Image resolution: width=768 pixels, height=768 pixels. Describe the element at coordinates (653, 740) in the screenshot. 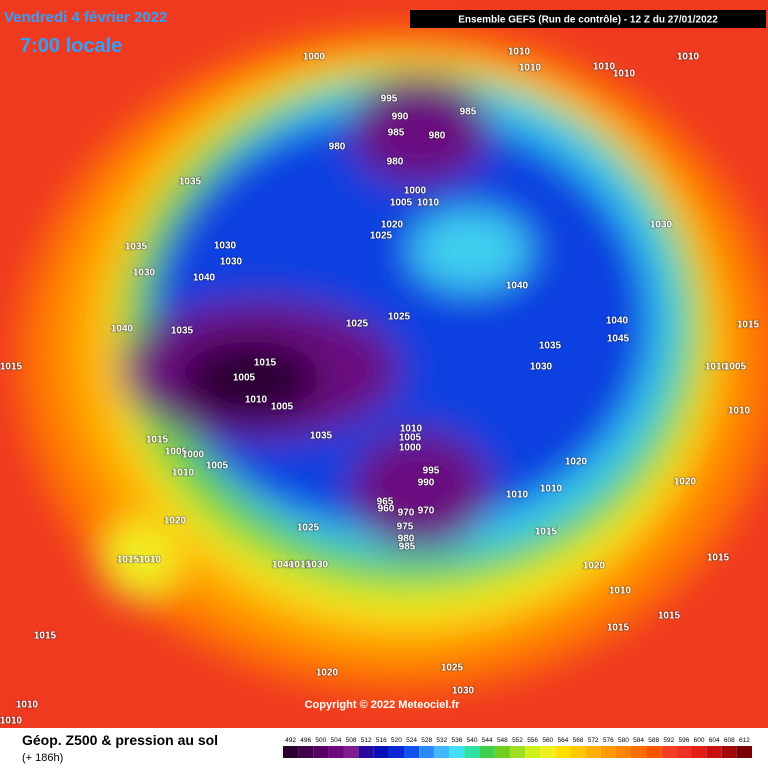

I see `scale-label: 588` at that location.